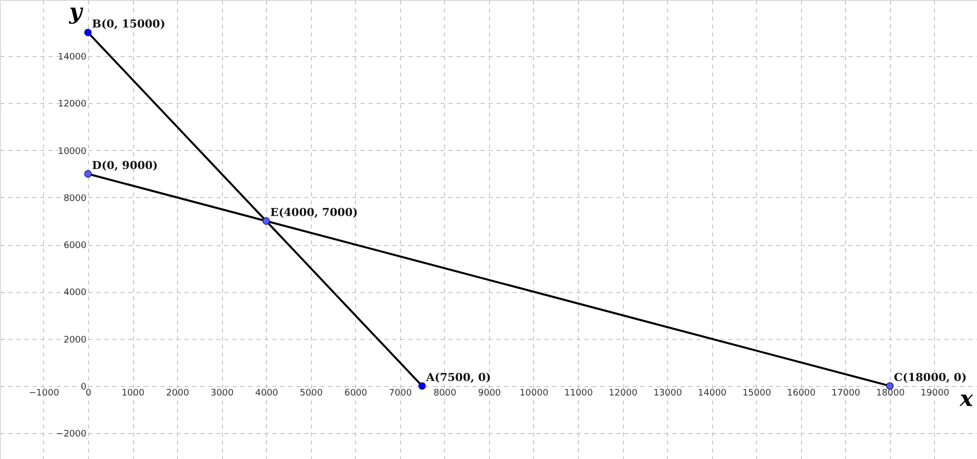 This screenshot has height=459, width=977. Describe the element at coordinates (579, 393) in the screenshot. I see `x-tick-label: 11000` at that location.